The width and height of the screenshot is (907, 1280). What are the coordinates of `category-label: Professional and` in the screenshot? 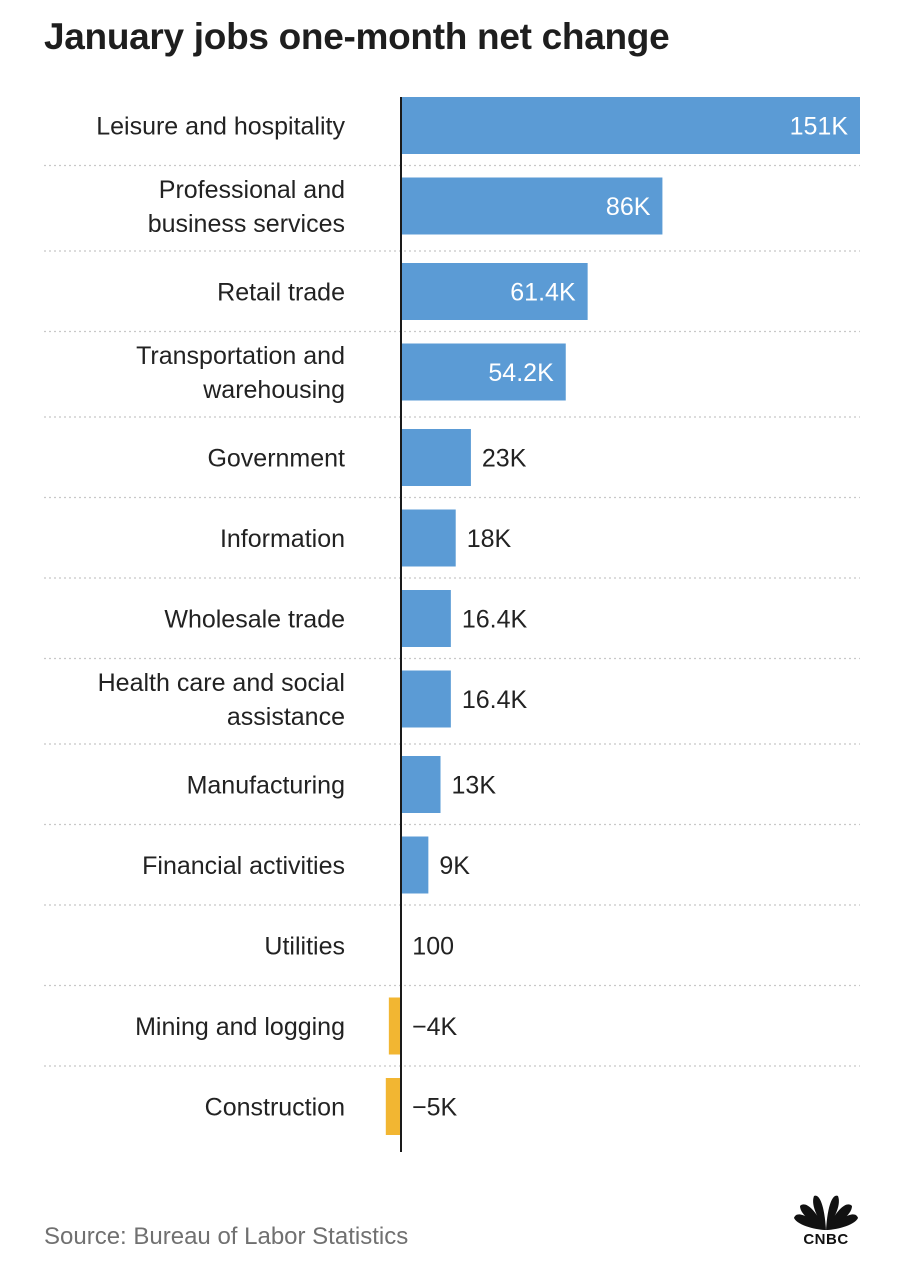 It's located at (252, 190).